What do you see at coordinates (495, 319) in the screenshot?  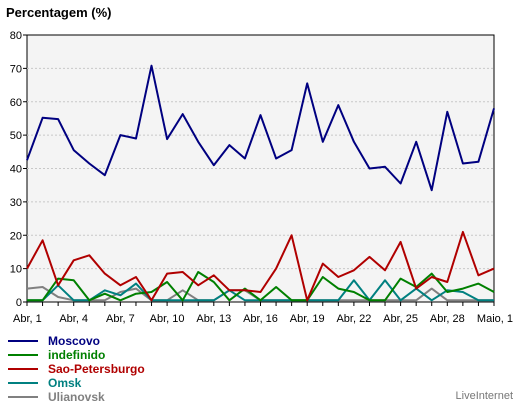 I see `x-tick-label: Maio, 1` at bounding box center [495, 319].